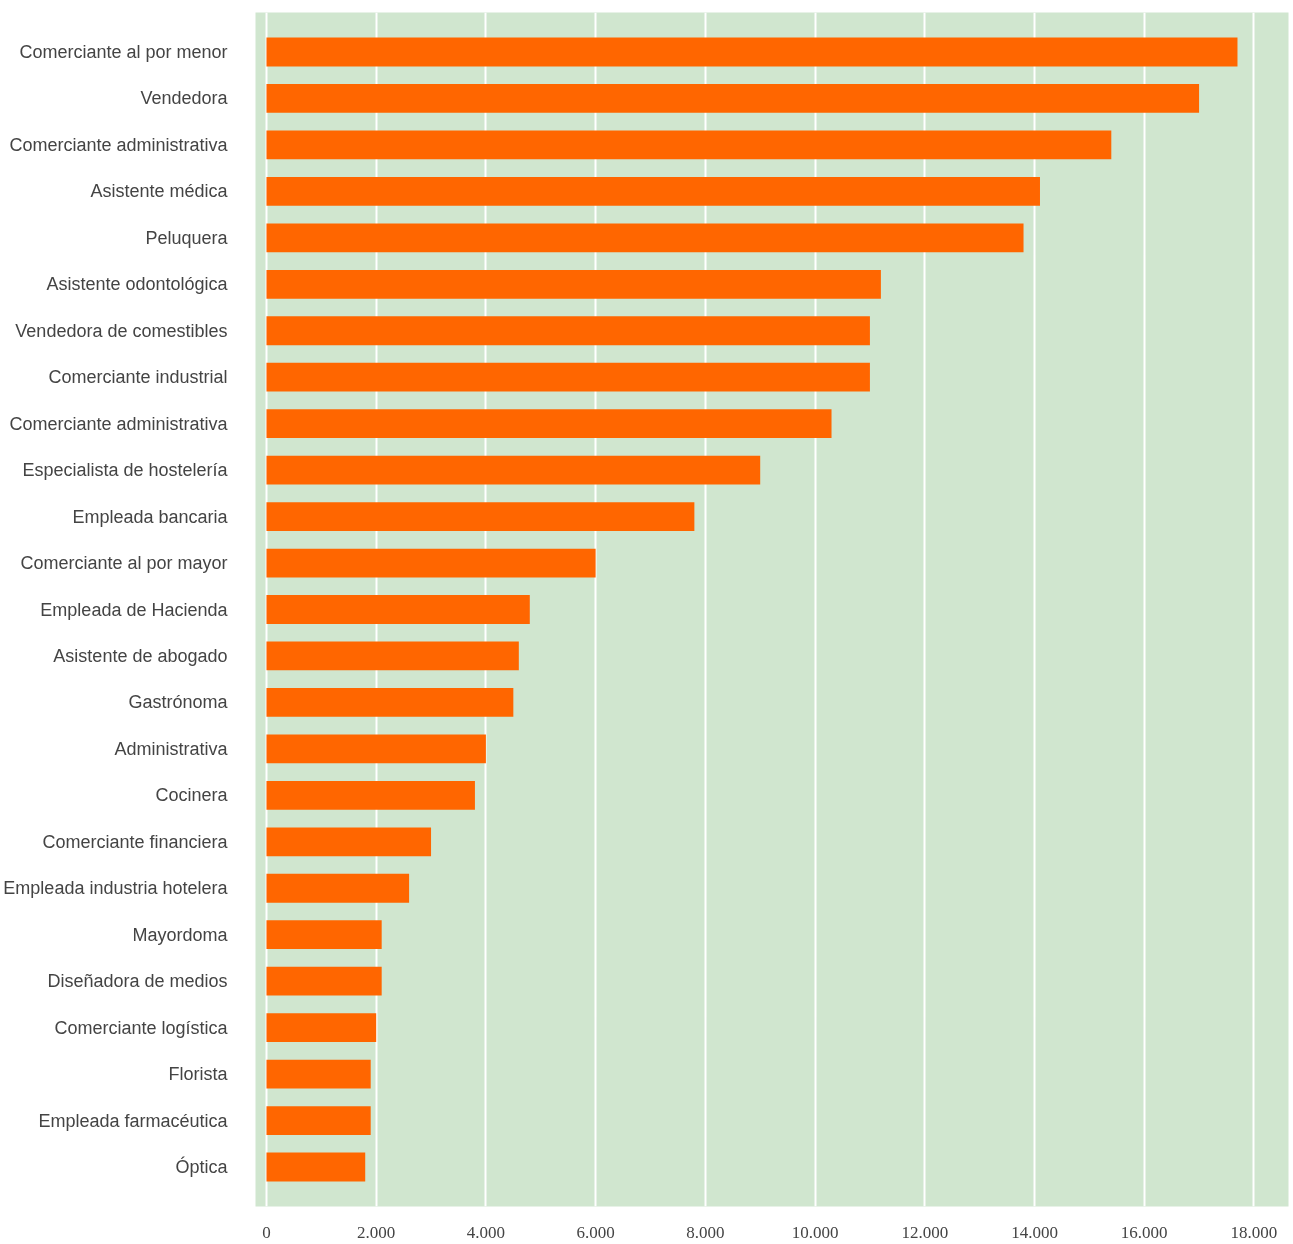 This screenshot has height=1244, width=1293. I want to click on y-tick-label: Empleada de Hacienda, so click(134, 609).